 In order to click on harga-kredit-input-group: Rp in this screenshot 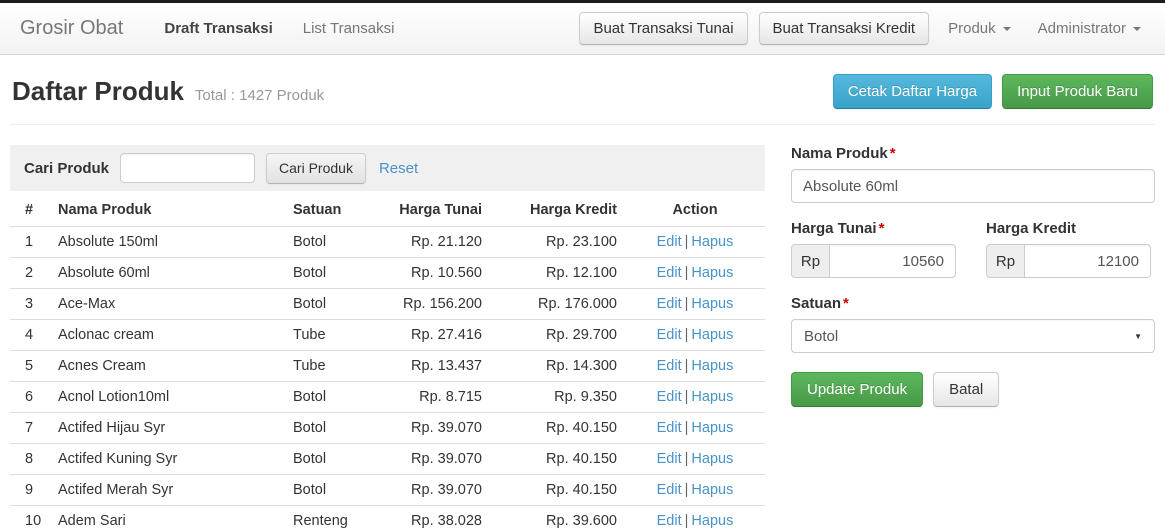, I will do `click(1068, 261)`.